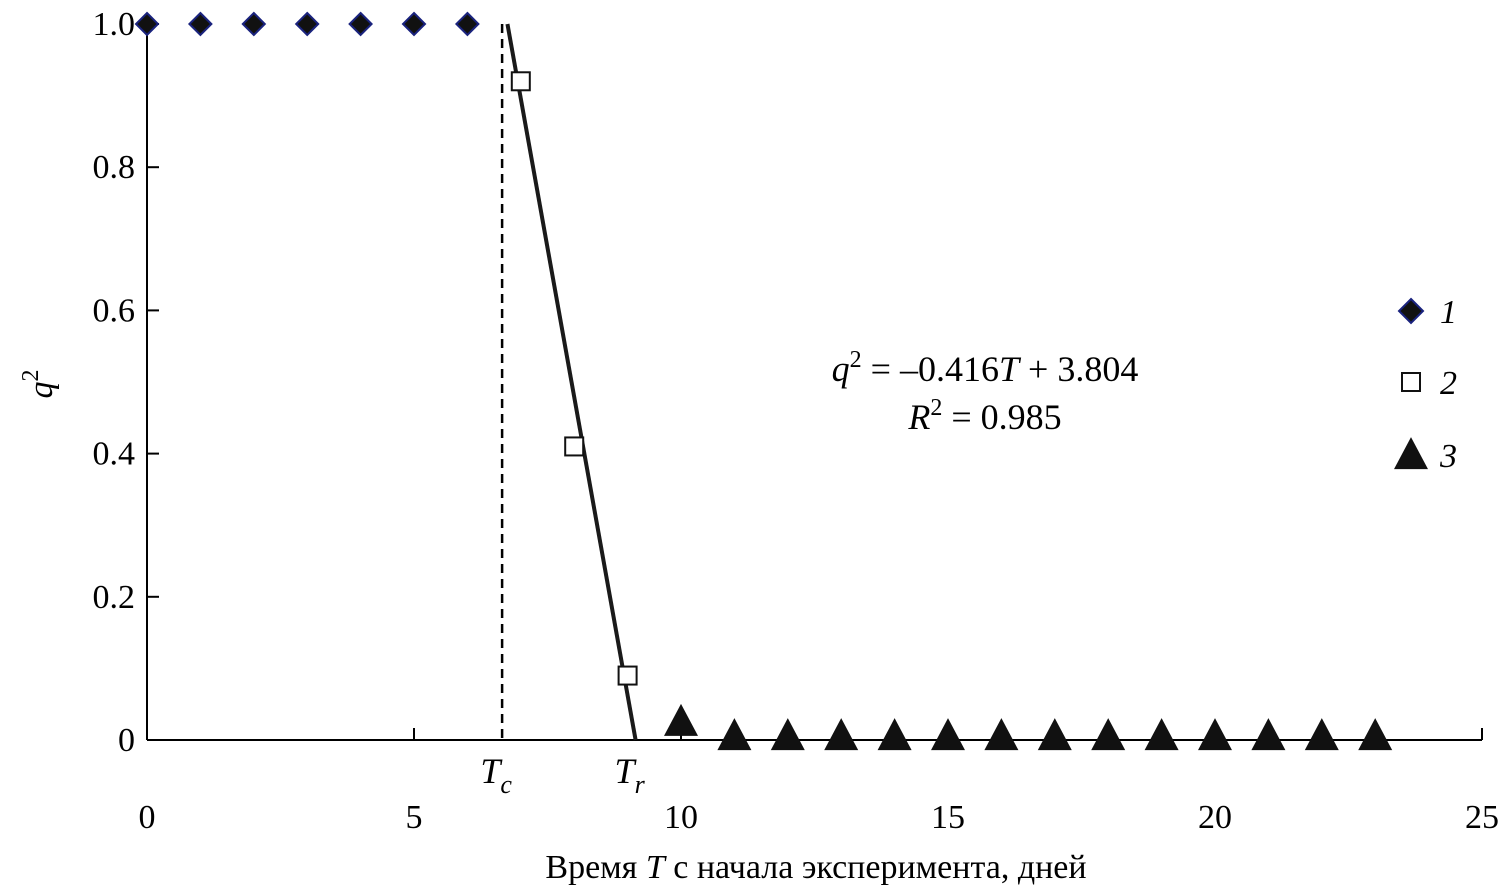 Image resolution: width=1506 pixels, height=893 pixels. What do you see at coordinates (1448, 456) in the screenshot?
I see `legend-label: 3` at bounding box center [1448, 456].